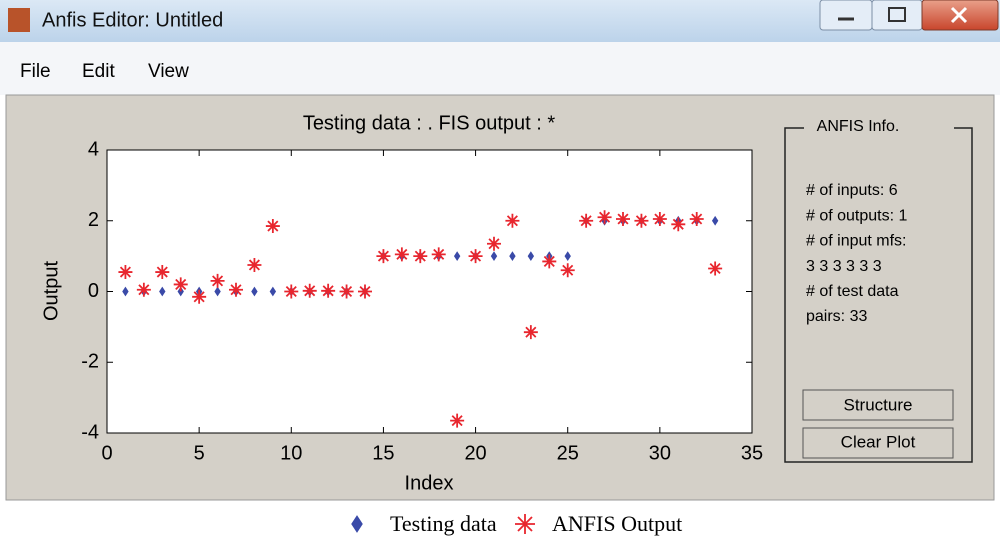  What do you see at coordinates (443, 523) in the screenshot?
I see `legend-label: Testing data` at bounding box center [443, 523].